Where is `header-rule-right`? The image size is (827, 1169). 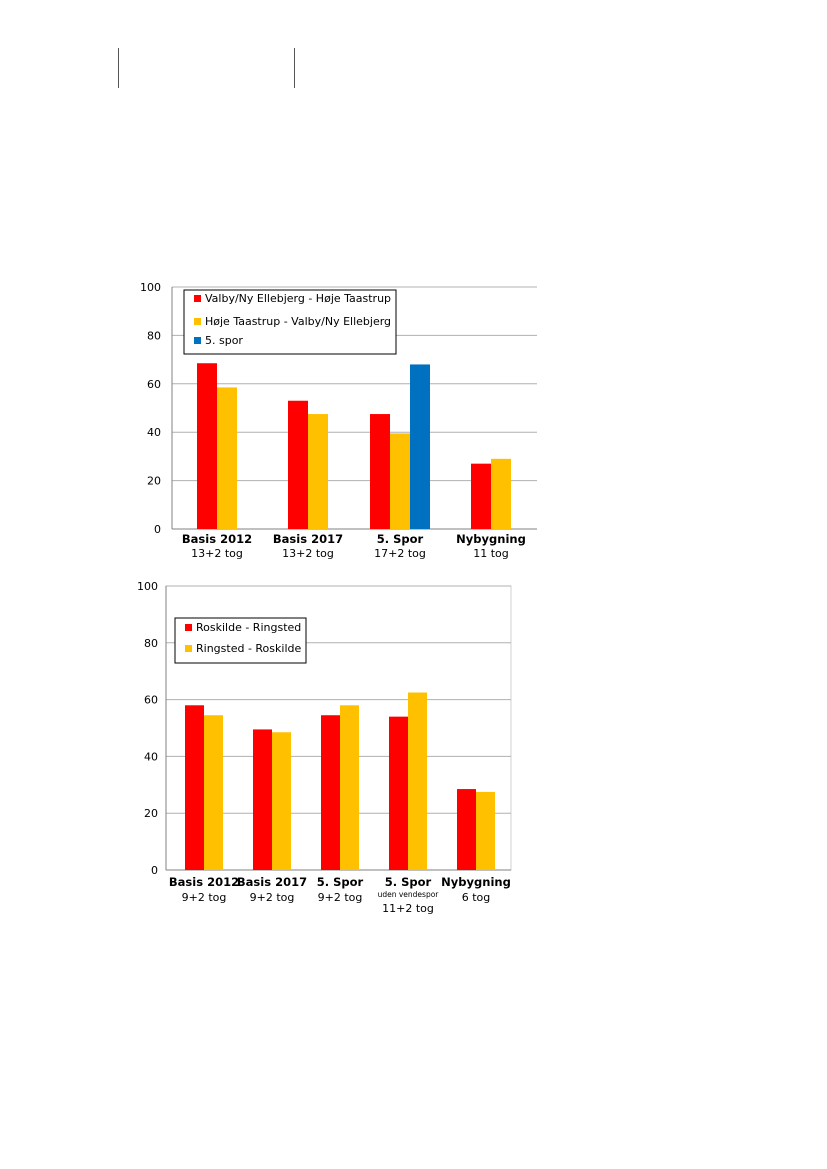
header-rule-right is located at coordinates (294, 68).